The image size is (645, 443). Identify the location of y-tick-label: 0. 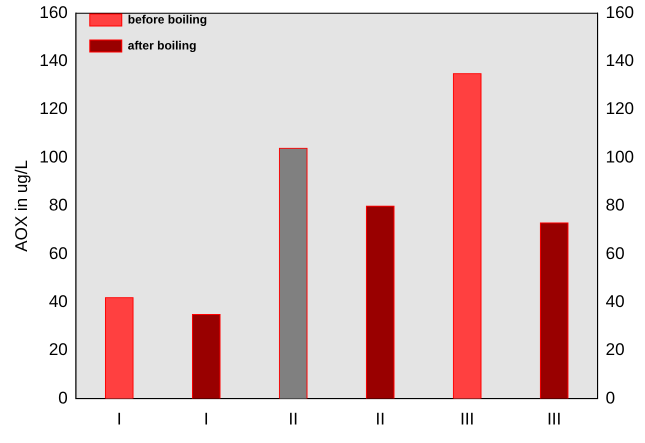
(63, 398).